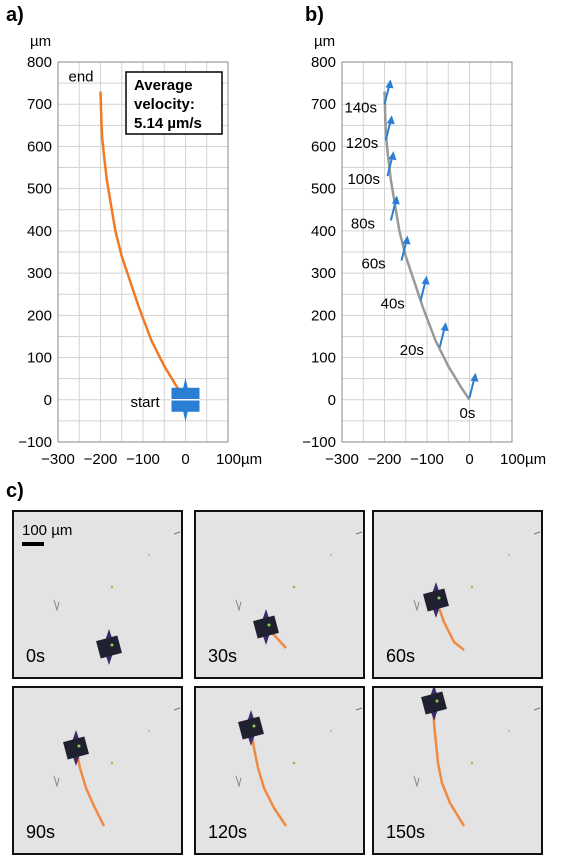 This screenshot has width=568, height=862. I want to click on frame-time-label: 0s, so click(36, 656).